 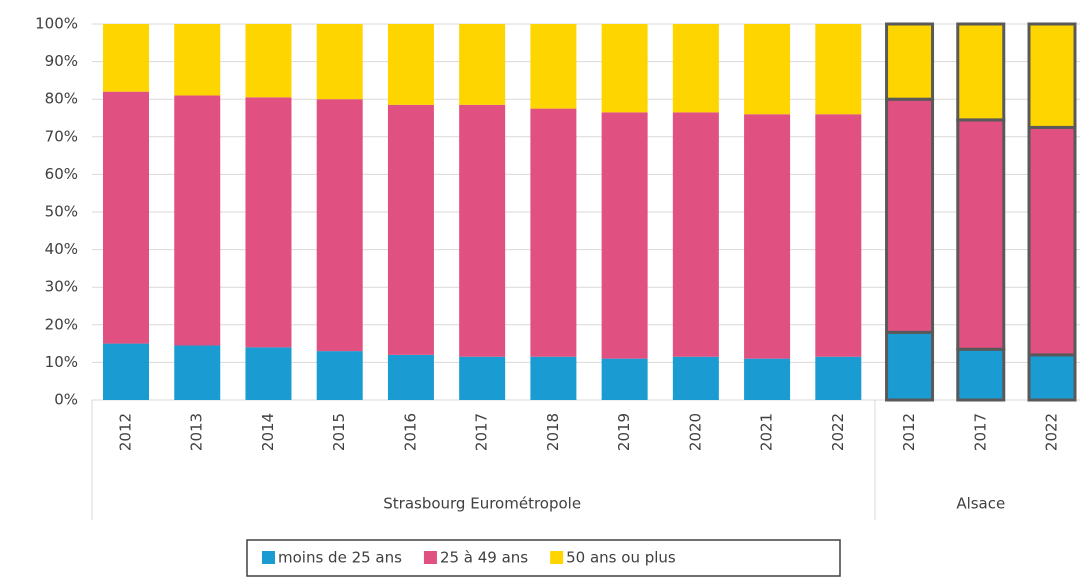 I want to click on y-tick-label: 60%, so click(x=61, y=174).